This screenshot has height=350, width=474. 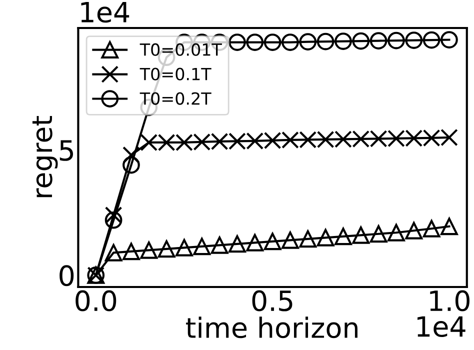 What do you see at coordinates (272, 327) in the screenshot?
I see `x-axis-title: time horizon` at bounding box center [272, 327].